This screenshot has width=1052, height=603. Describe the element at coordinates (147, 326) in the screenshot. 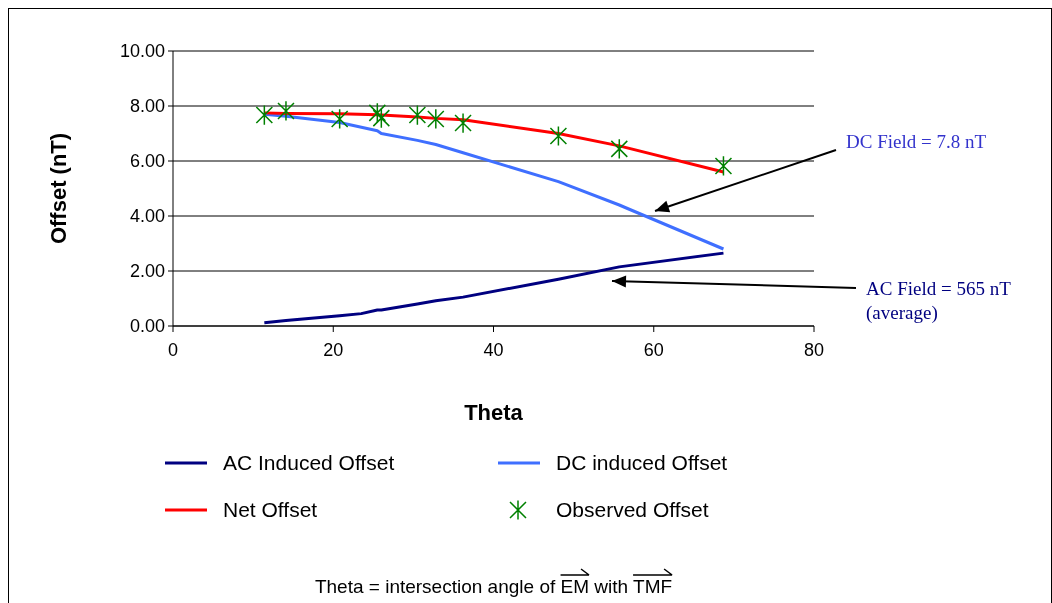

I see `y-tick-label: 0.00` at that location.